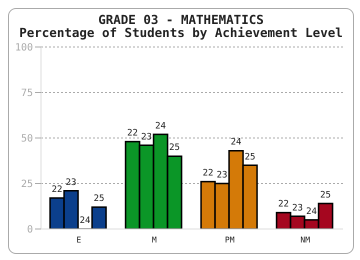 The image size is (360, 260). What do you see at coordinates (26, 139) in the screenshot?
I see `y-tick-label: 50` at bounding box center [26, 139].